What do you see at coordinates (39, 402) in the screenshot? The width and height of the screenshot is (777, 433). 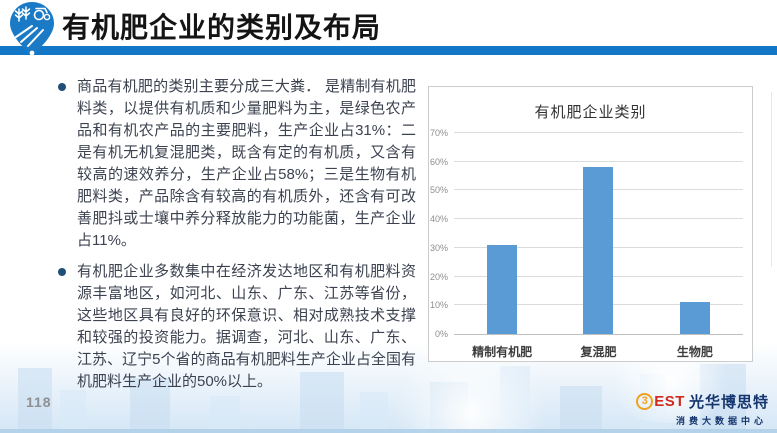 I see `page-number: 118` at bounding box center [39, 402].